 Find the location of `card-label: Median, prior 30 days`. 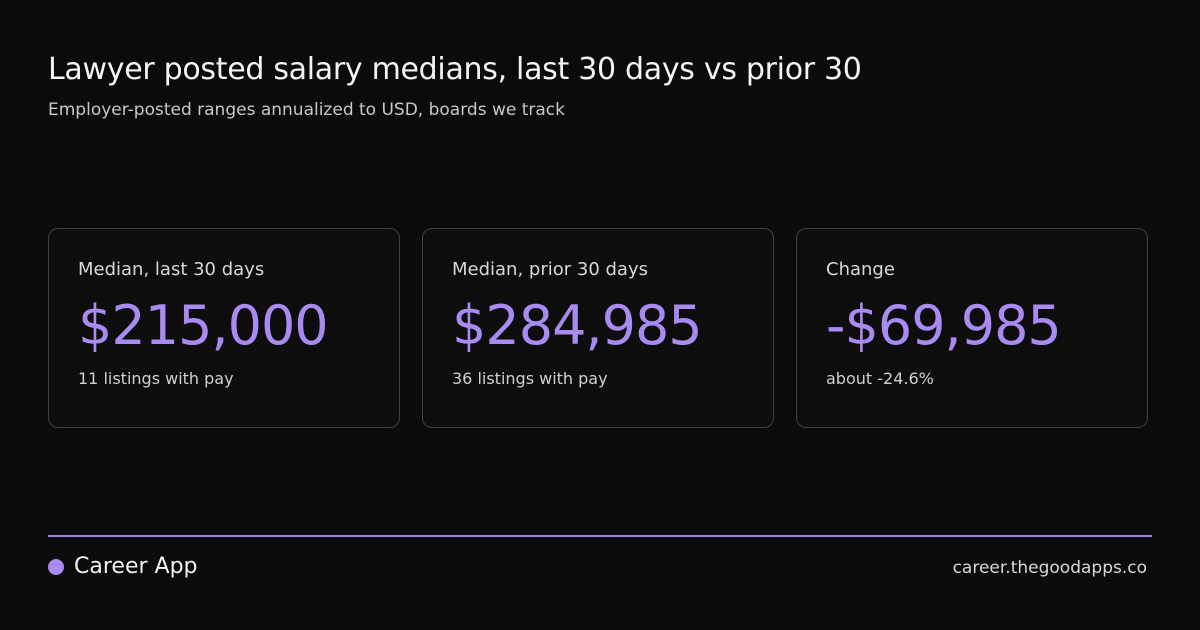

card-label: Median, prior 30 days is located at coordinates (550, 269).